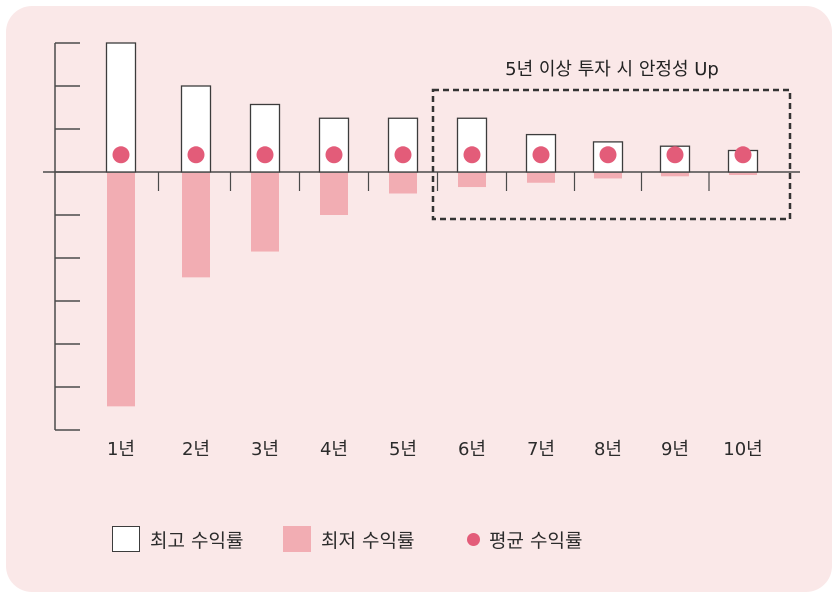  Describe the element at coordinates (541, 449) in the screenshot. I see `x-tick-label: 7년` at that location.